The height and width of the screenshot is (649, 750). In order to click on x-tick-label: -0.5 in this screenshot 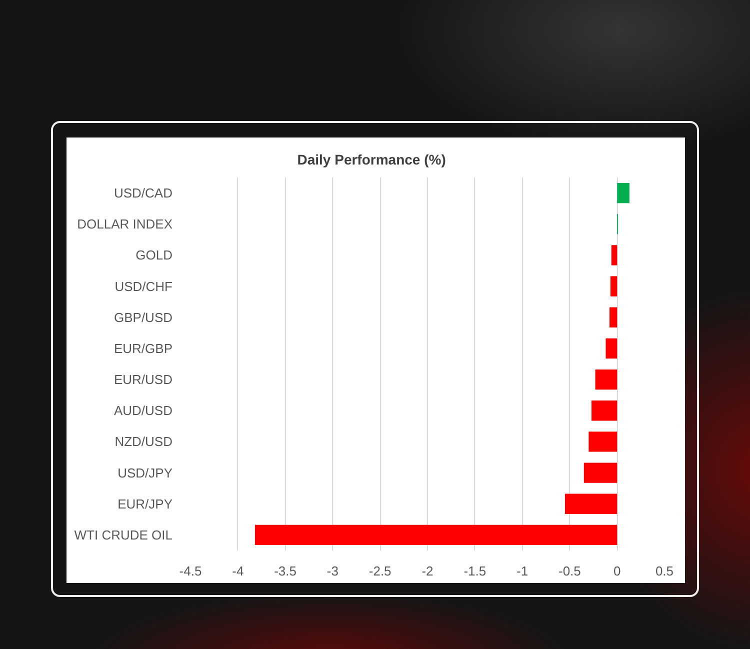, I will do `click(569, 571)`.